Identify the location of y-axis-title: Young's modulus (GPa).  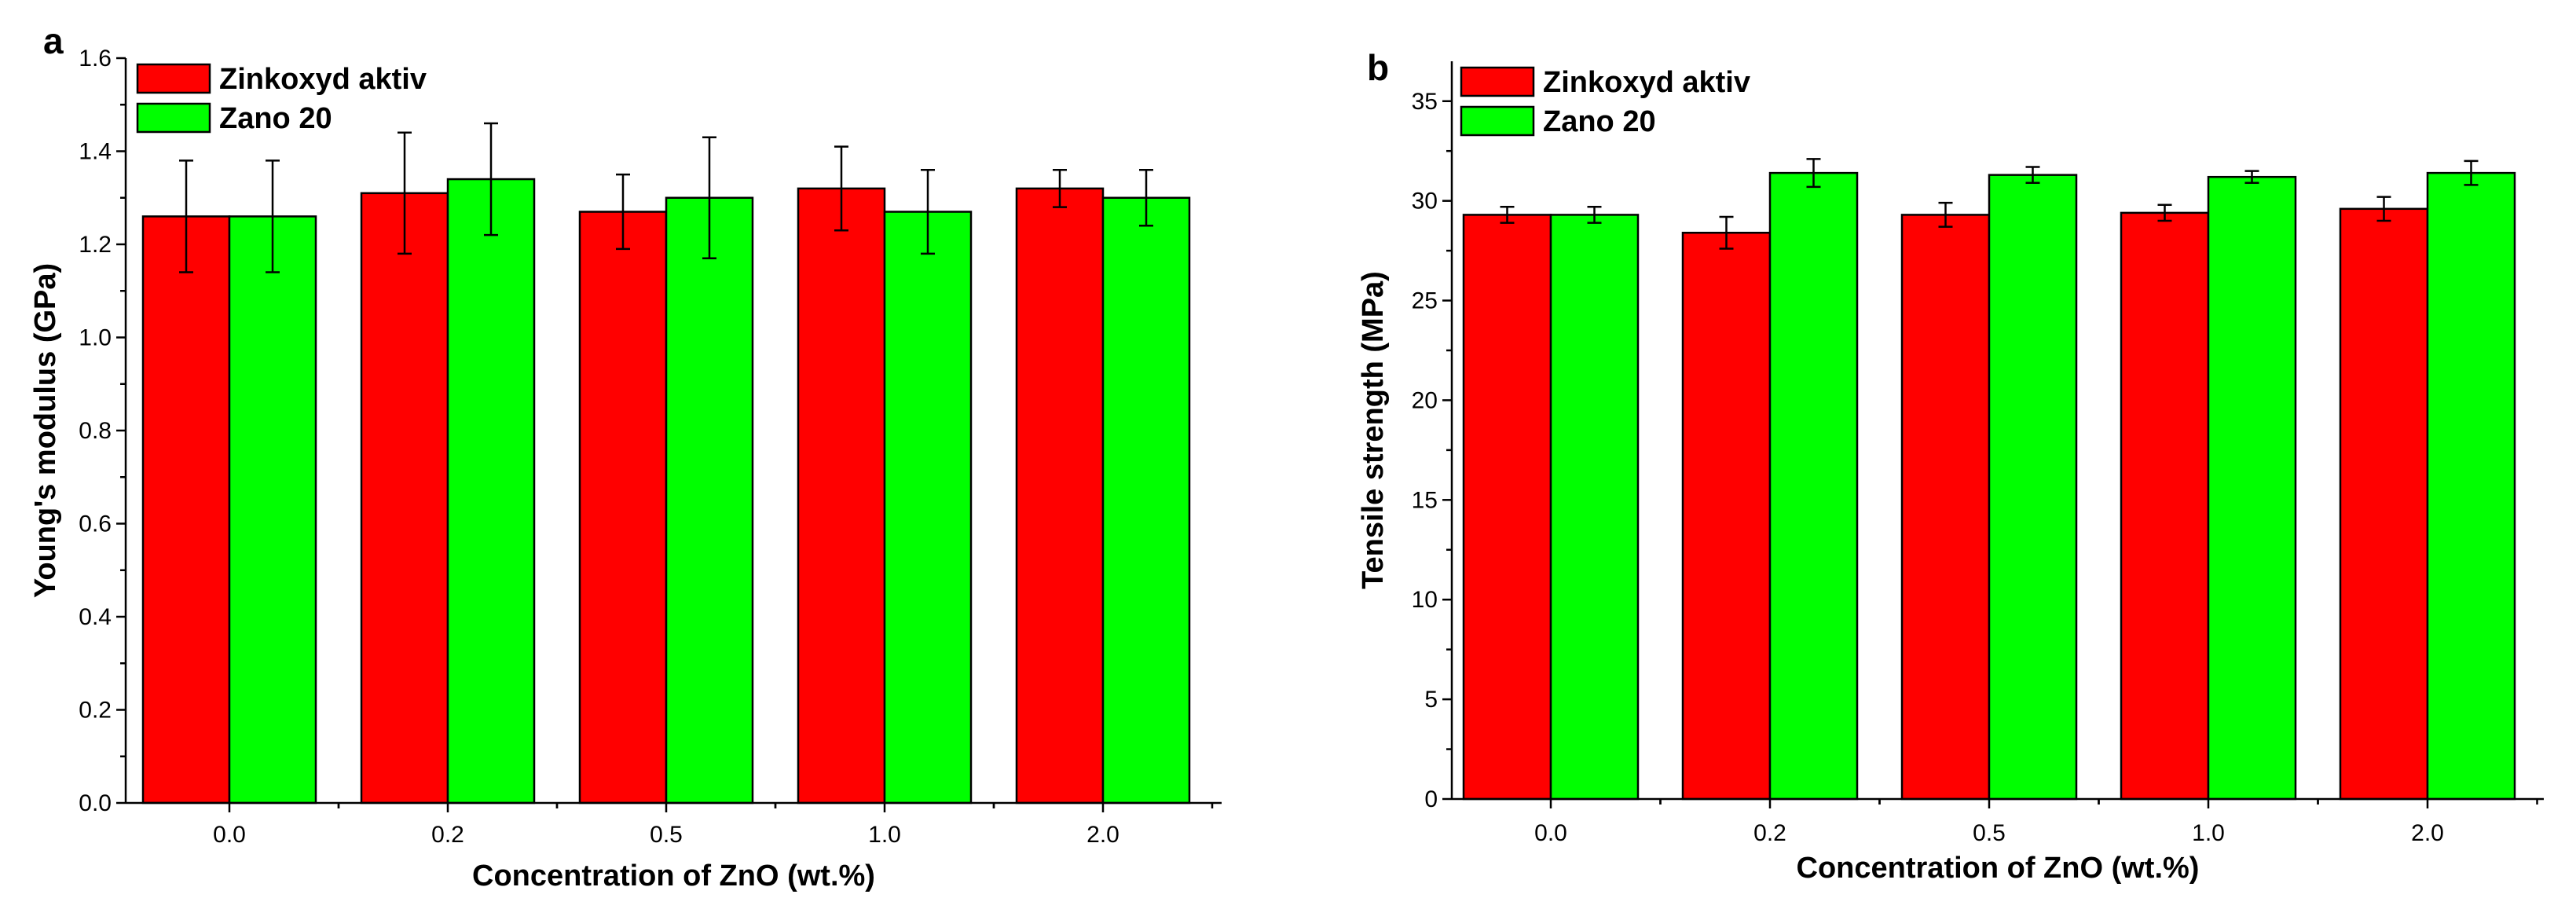
(45, 430).